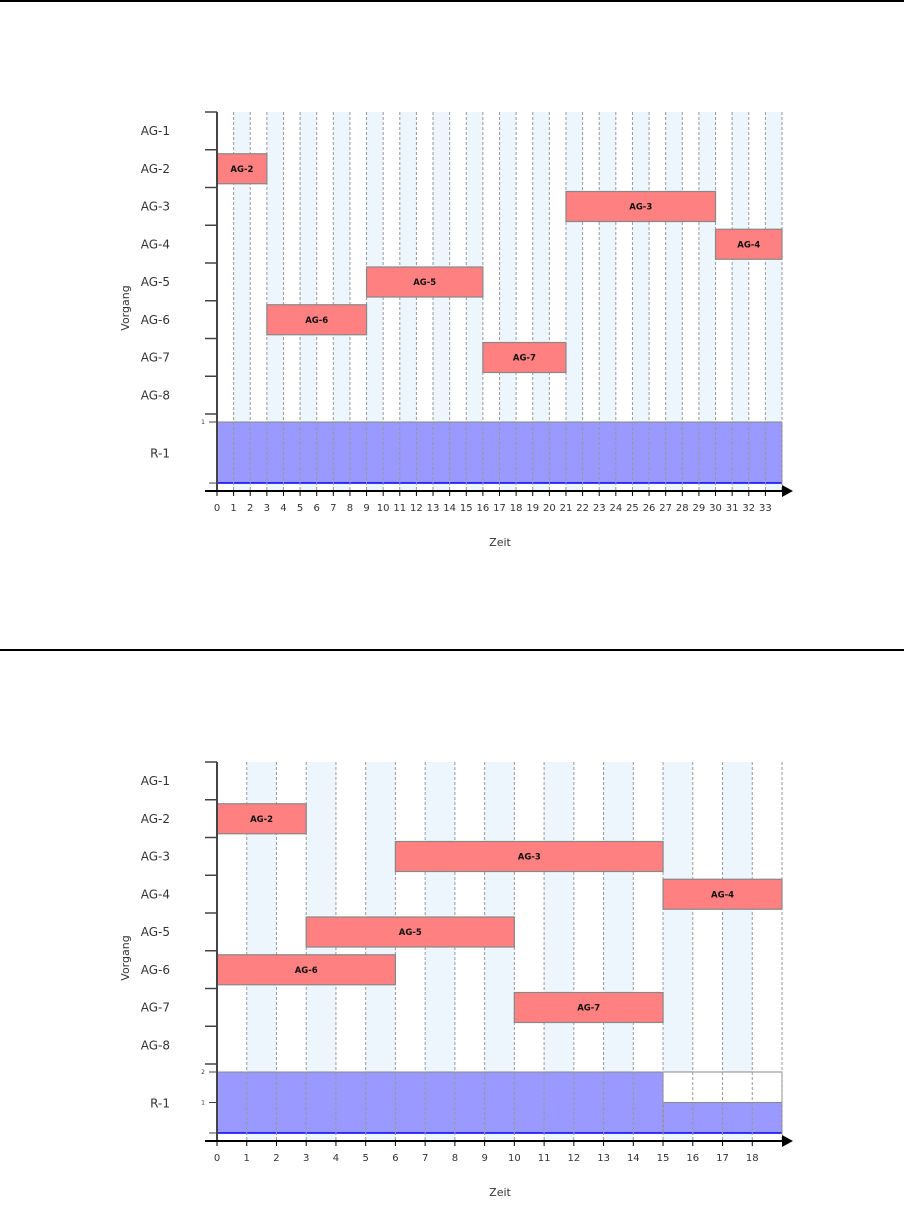 The width and height of the screenshot is (904, 1216). Describe the element at coordinates (682, 508) in the screenshot. I see `x-tick-label: 28` at that location.